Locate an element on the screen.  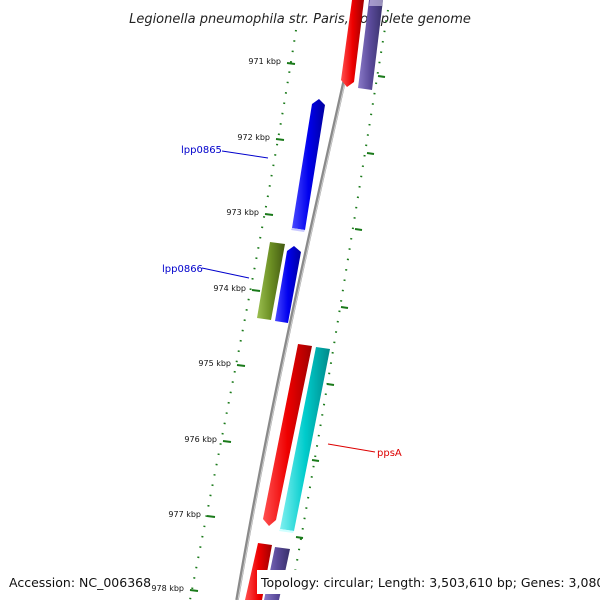
lpp0866-leader is located at coordinates (225, 273).